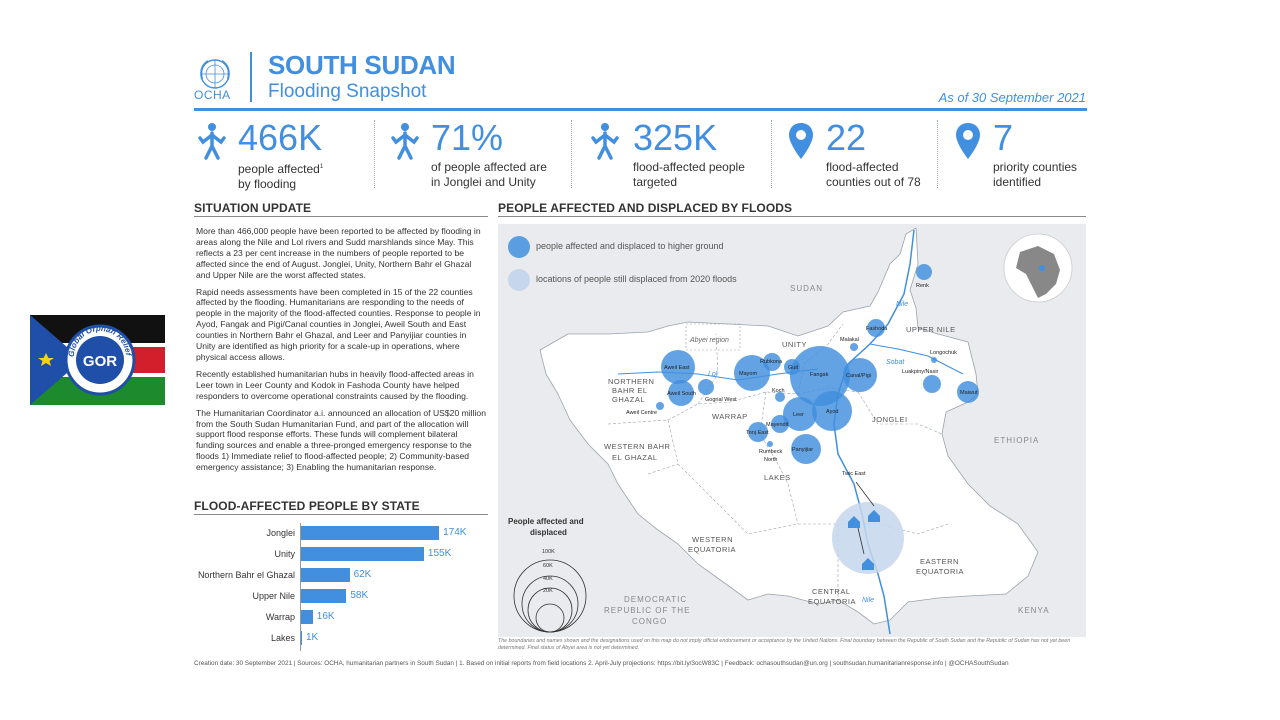  Describe the element at coordinates (1012, 97) in the screenshot. I see `as-of-date: As of 30 September 2021` at that location.